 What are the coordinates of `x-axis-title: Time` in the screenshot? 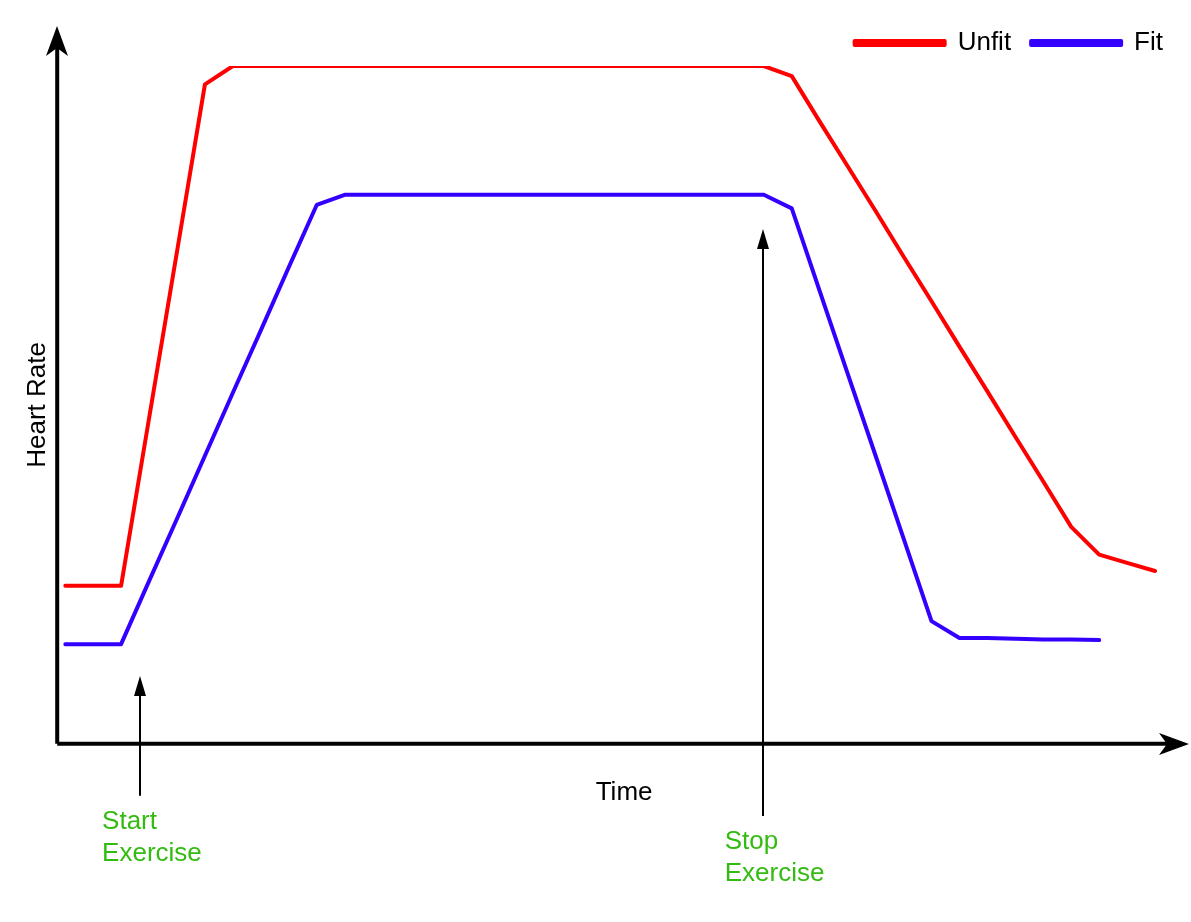 It's located at (624, 790).